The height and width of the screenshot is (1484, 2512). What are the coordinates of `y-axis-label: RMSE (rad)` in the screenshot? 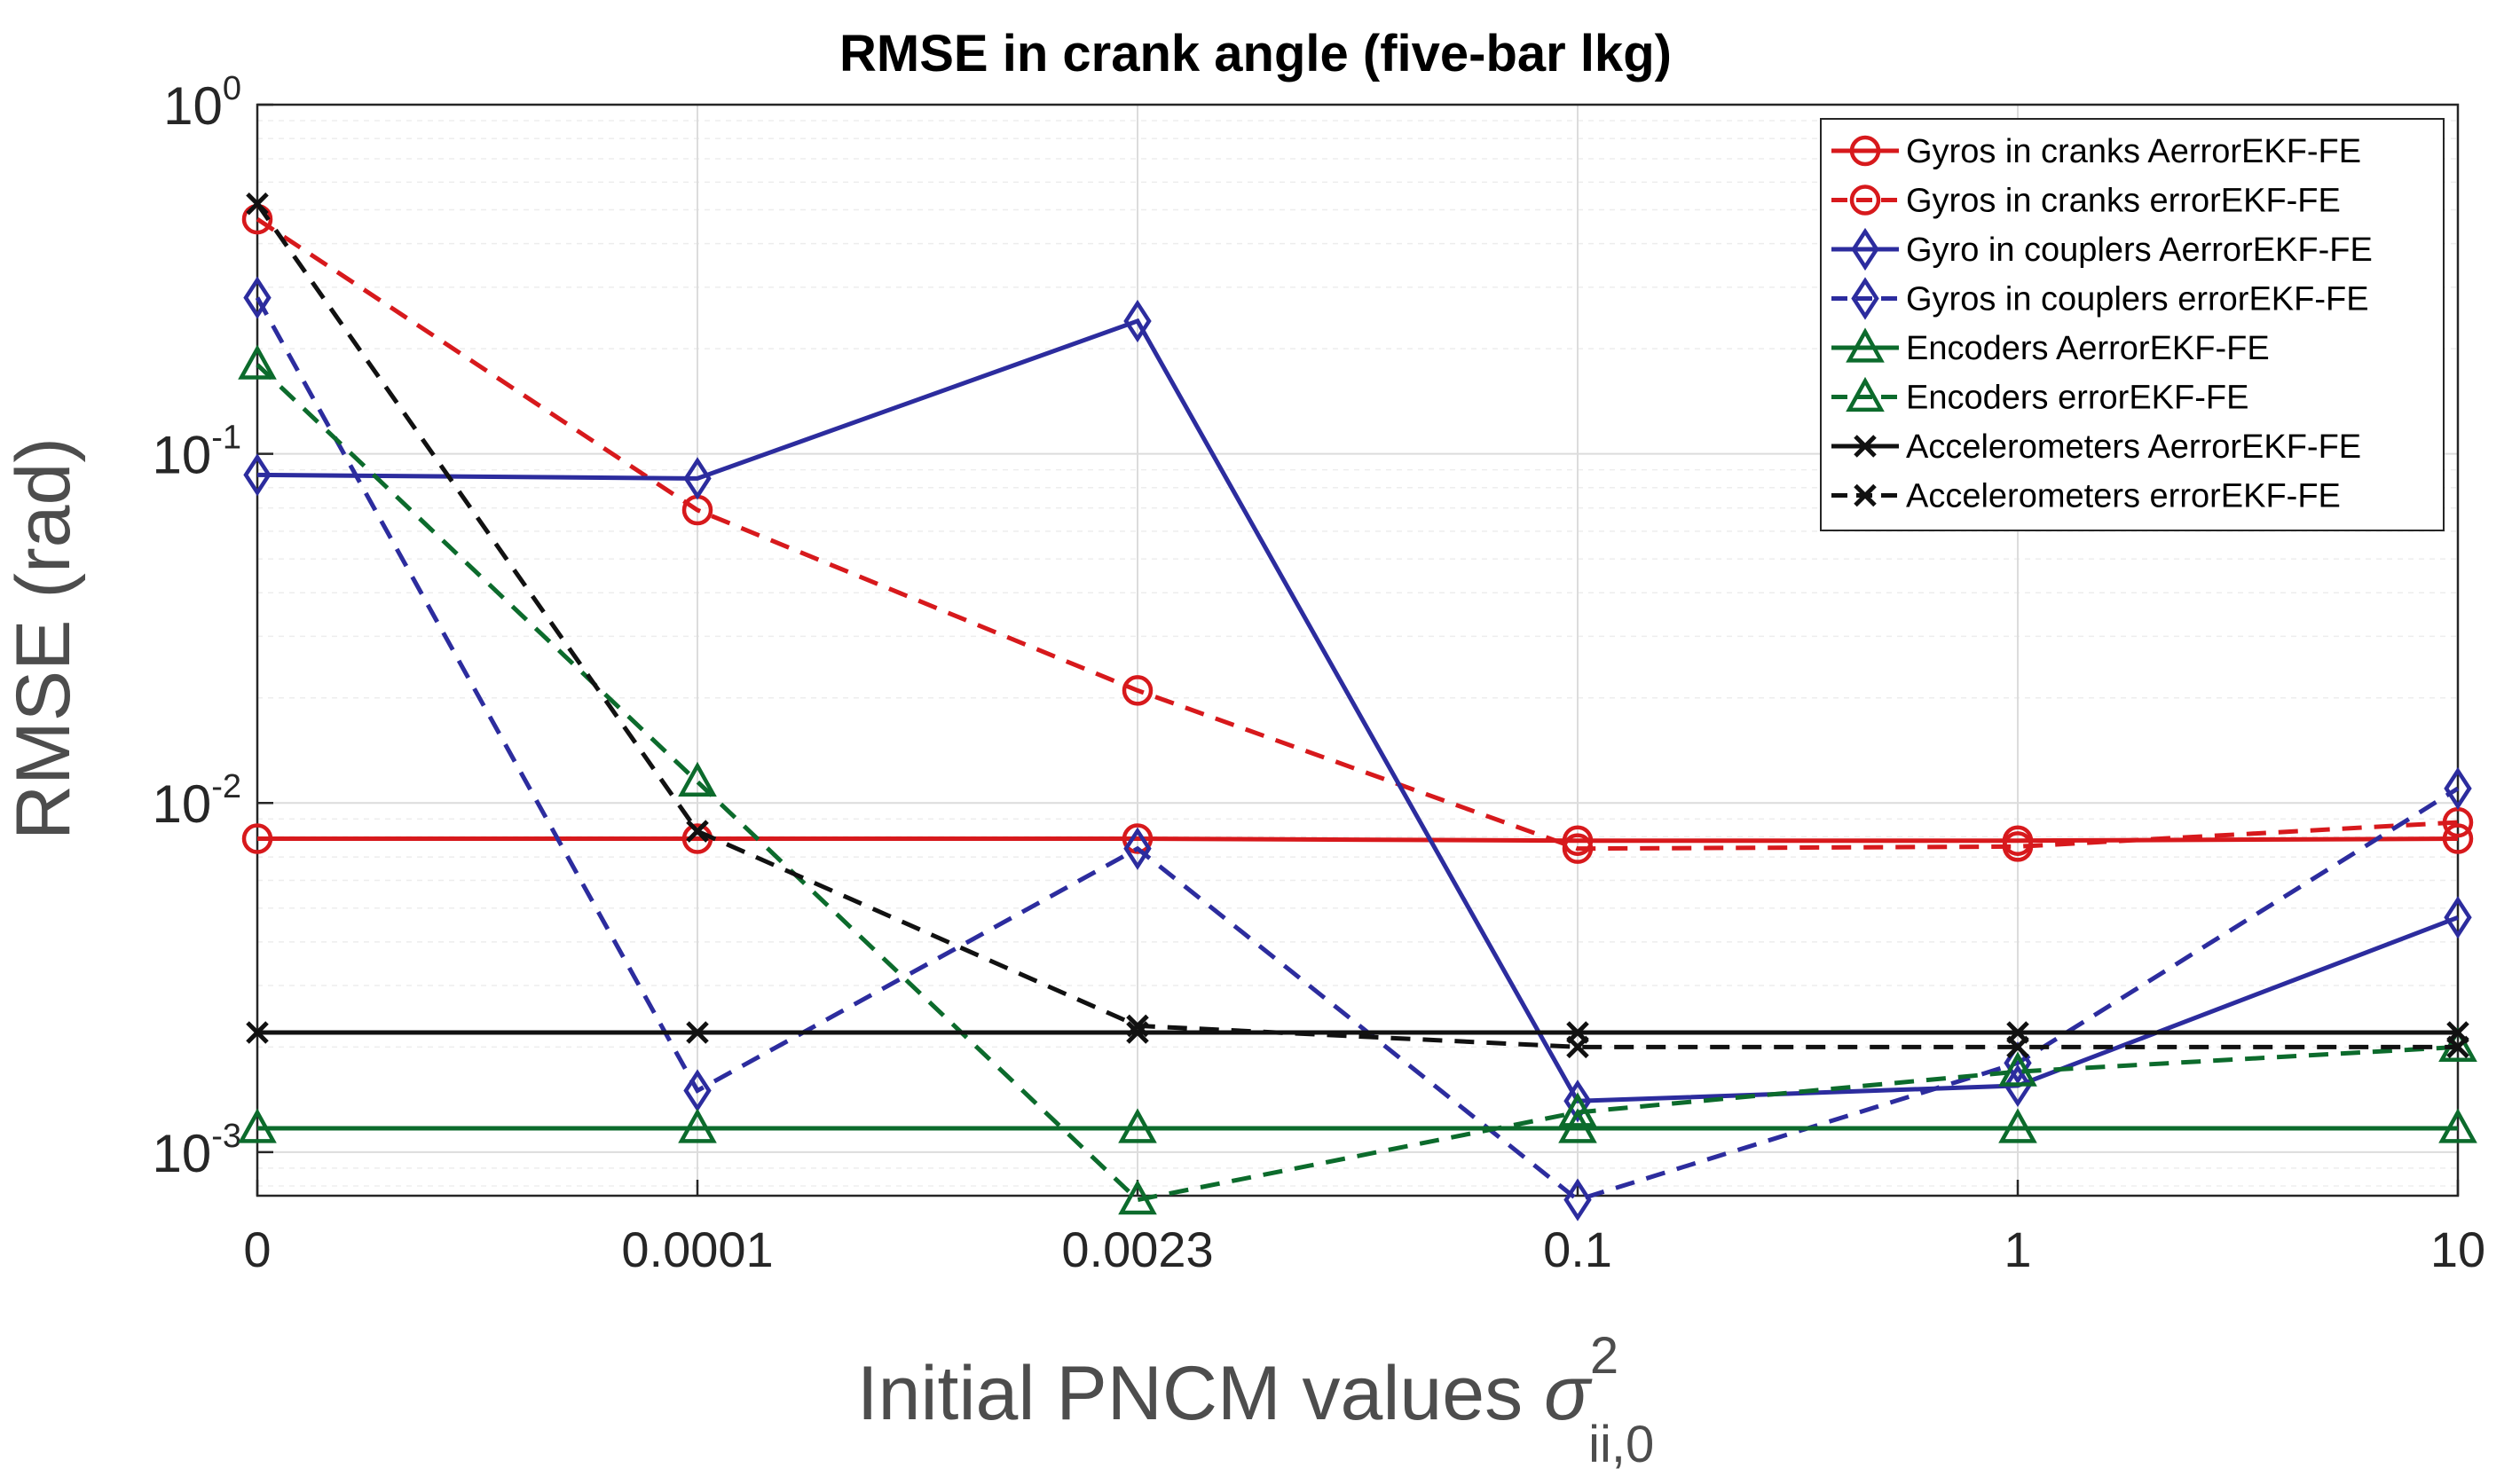 It's located at (43, 638).